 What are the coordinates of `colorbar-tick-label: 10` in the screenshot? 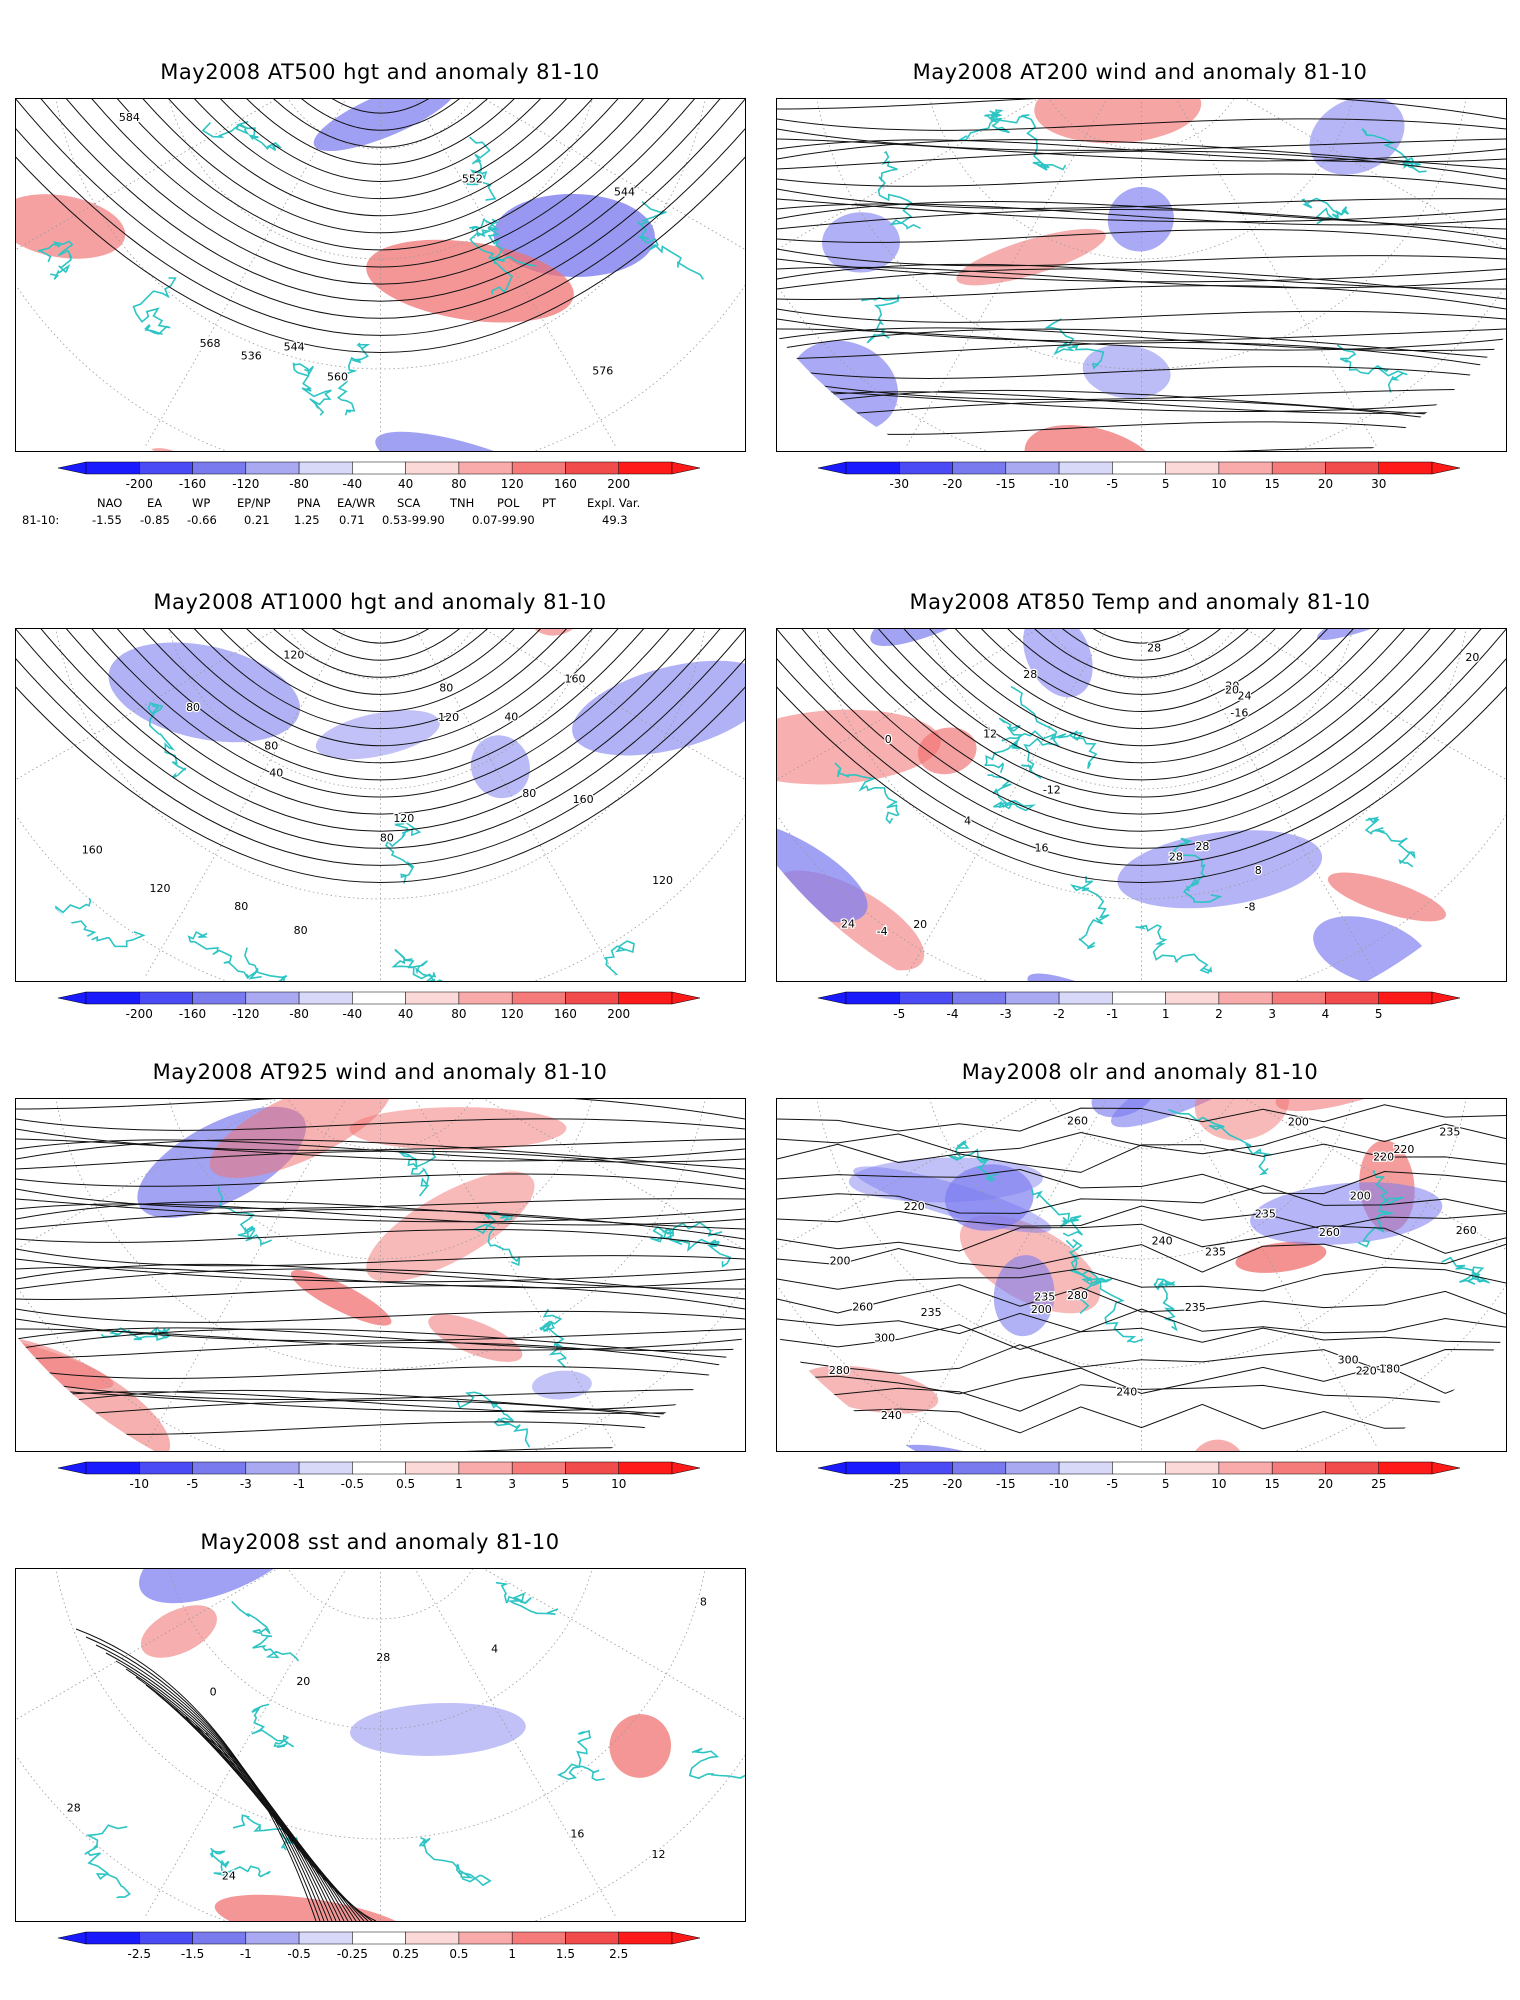 It's located at (1218, 484).